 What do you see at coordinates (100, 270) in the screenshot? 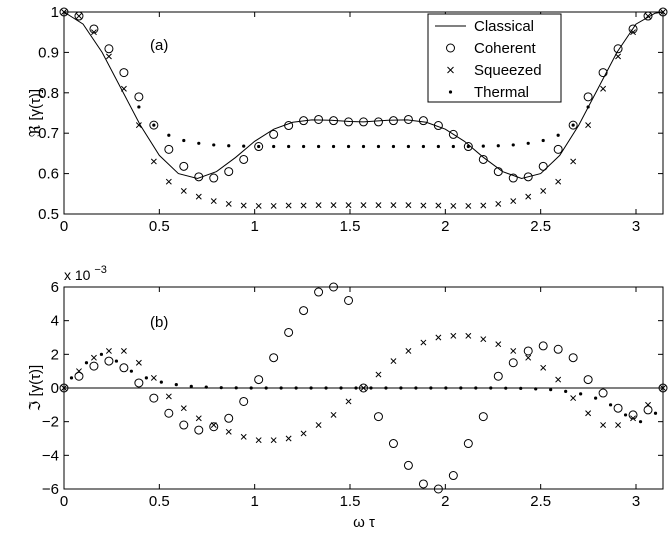
I see `y-multiplier-exponent: −3` at bounding box center [100, 270].